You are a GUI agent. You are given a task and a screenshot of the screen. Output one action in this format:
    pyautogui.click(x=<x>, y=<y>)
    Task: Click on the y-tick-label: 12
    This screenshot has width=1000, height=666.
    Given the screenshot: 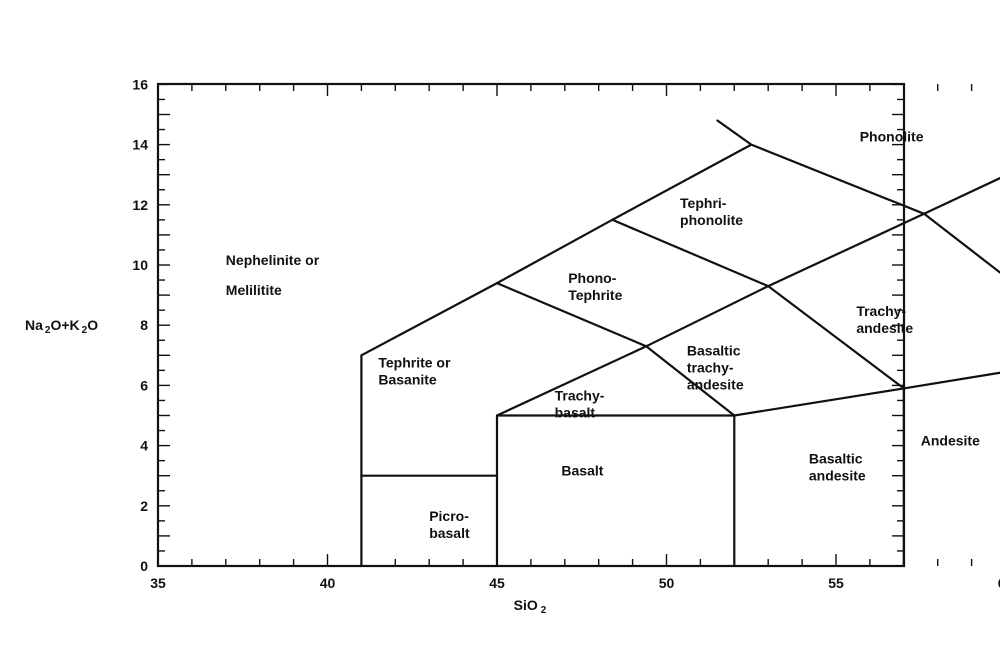 What is the action you would take?
    pyautogui.click(x=140, y=205)
    